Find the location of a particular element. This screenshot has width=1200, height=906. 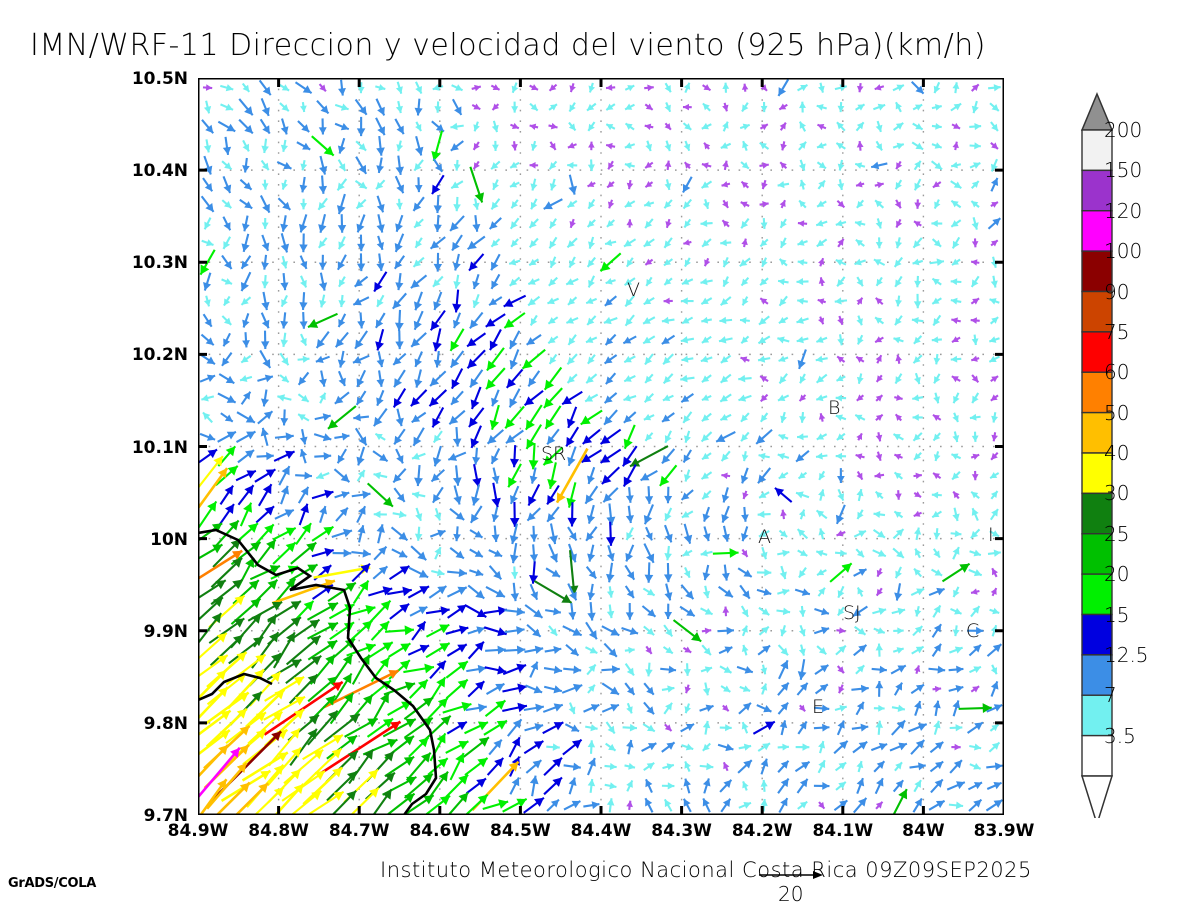

colorbar-tick-label: 40 is located at coordinates (1116, 453).